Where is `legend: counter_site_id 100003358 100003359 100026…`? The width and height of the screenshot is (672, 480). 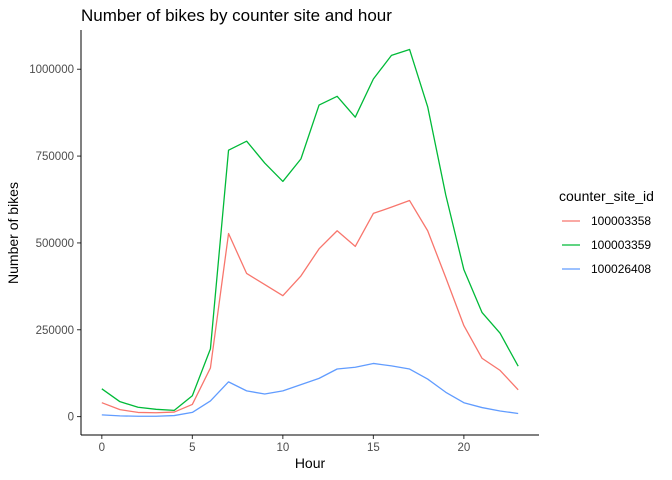 legend: counter_site_id 100003358 100003359 100026… is located at coordinates (606, 232).